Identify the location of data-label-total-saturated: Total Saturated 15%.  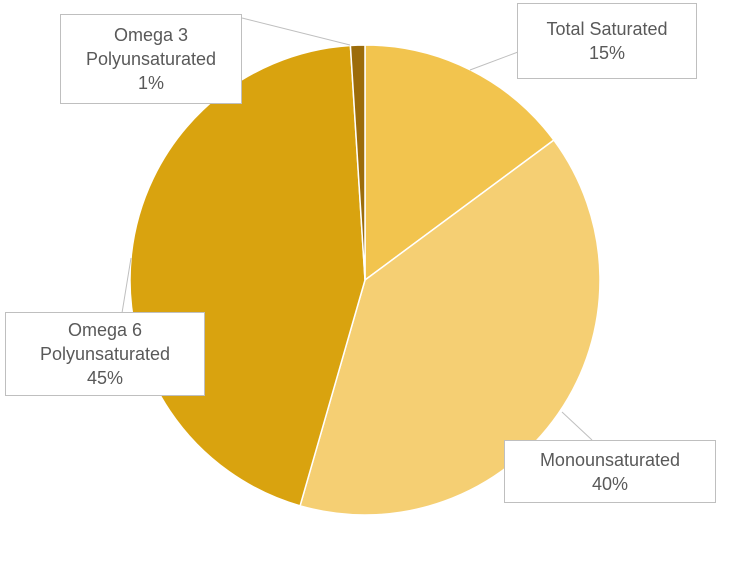
(607, 41).